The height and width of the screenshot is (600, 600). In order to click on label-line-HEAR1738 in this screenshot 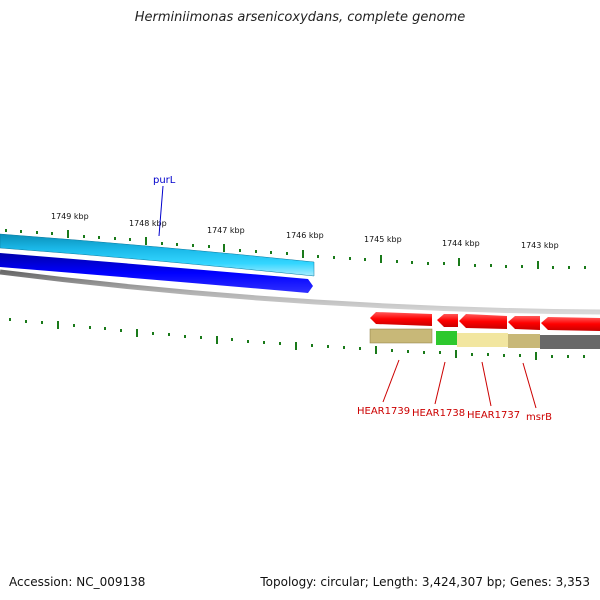, I will do `click(440, 383)`.